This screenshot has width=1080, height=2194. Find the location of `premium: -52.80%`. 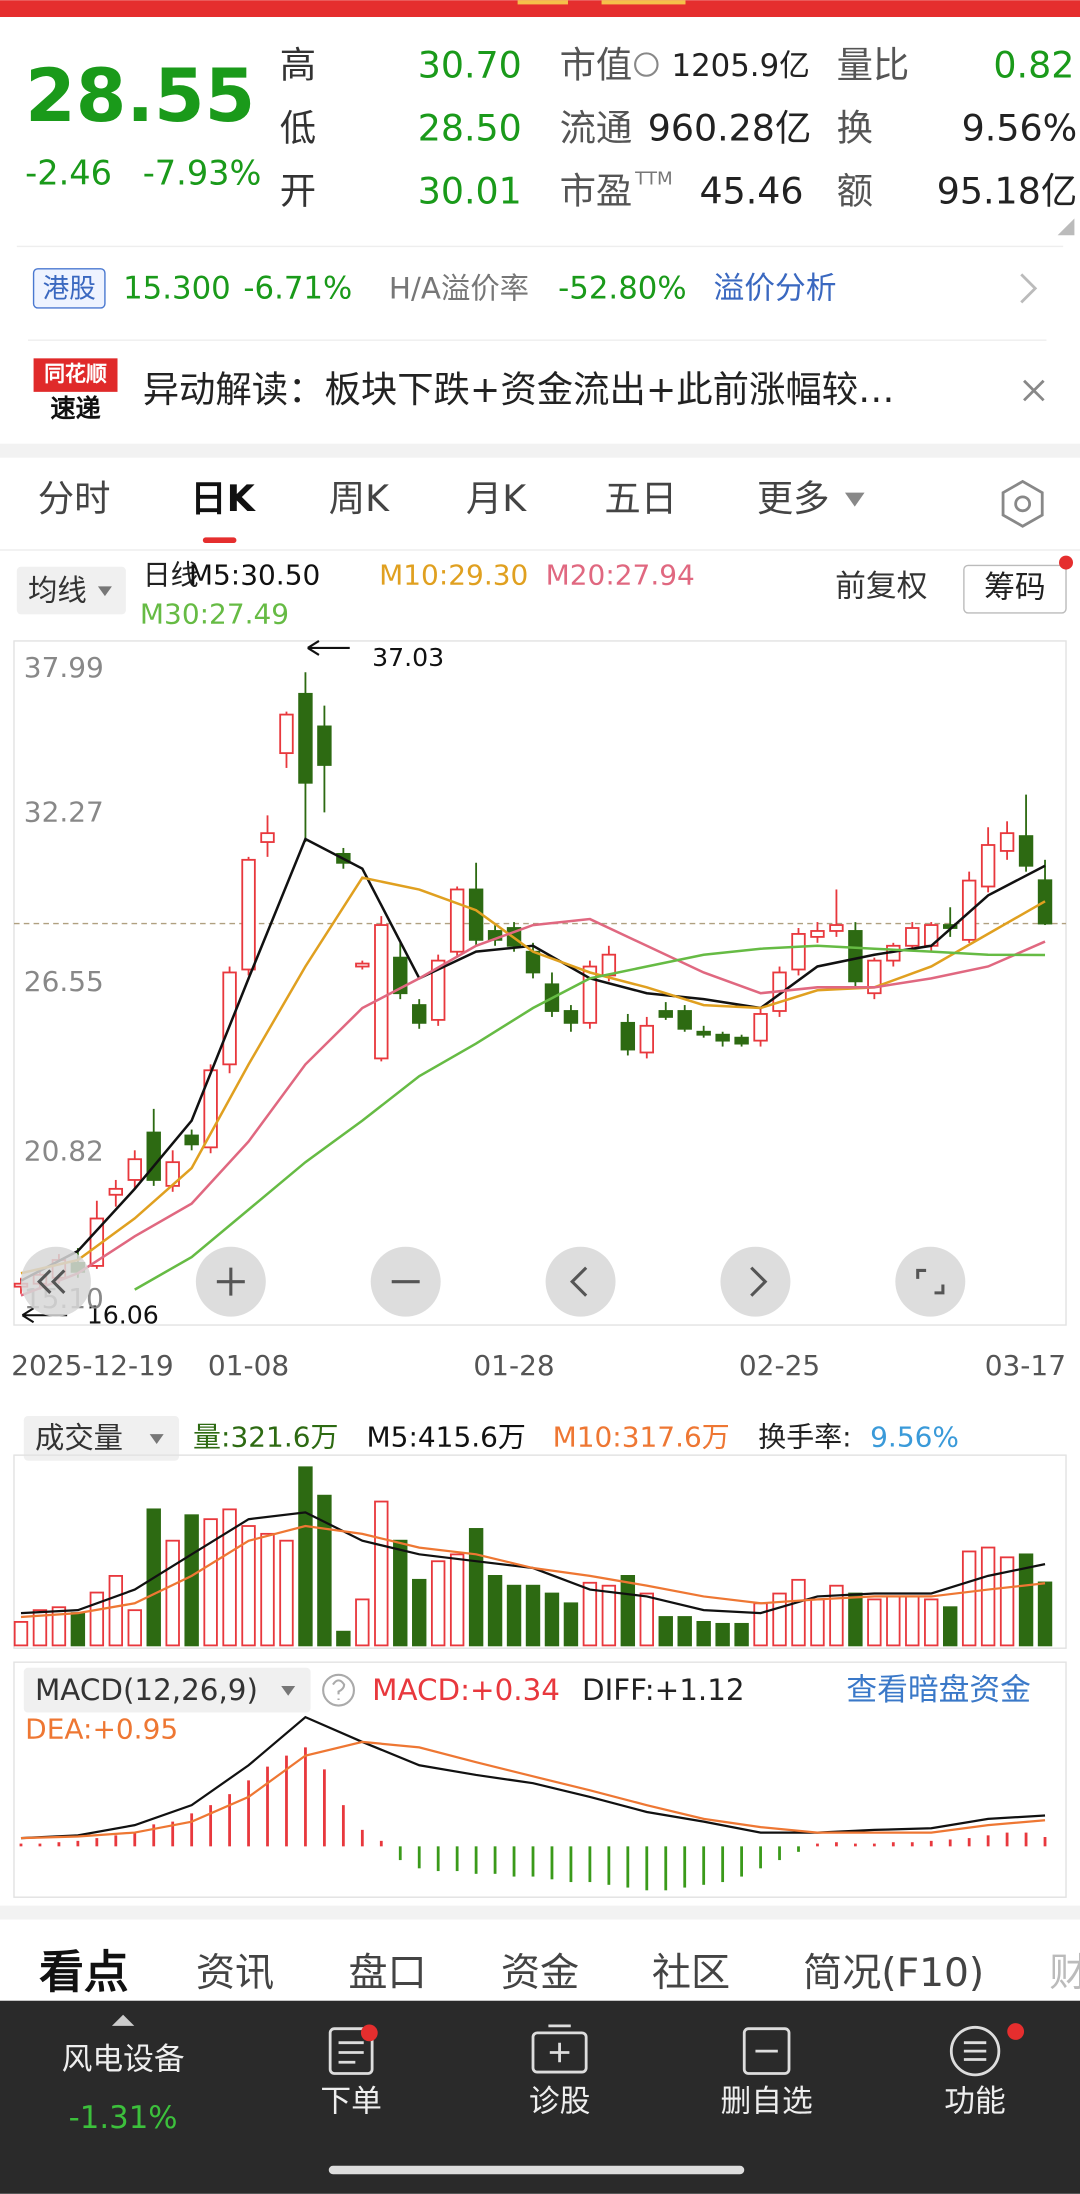

premium: -52.80% is located at coordinates (622, 288).